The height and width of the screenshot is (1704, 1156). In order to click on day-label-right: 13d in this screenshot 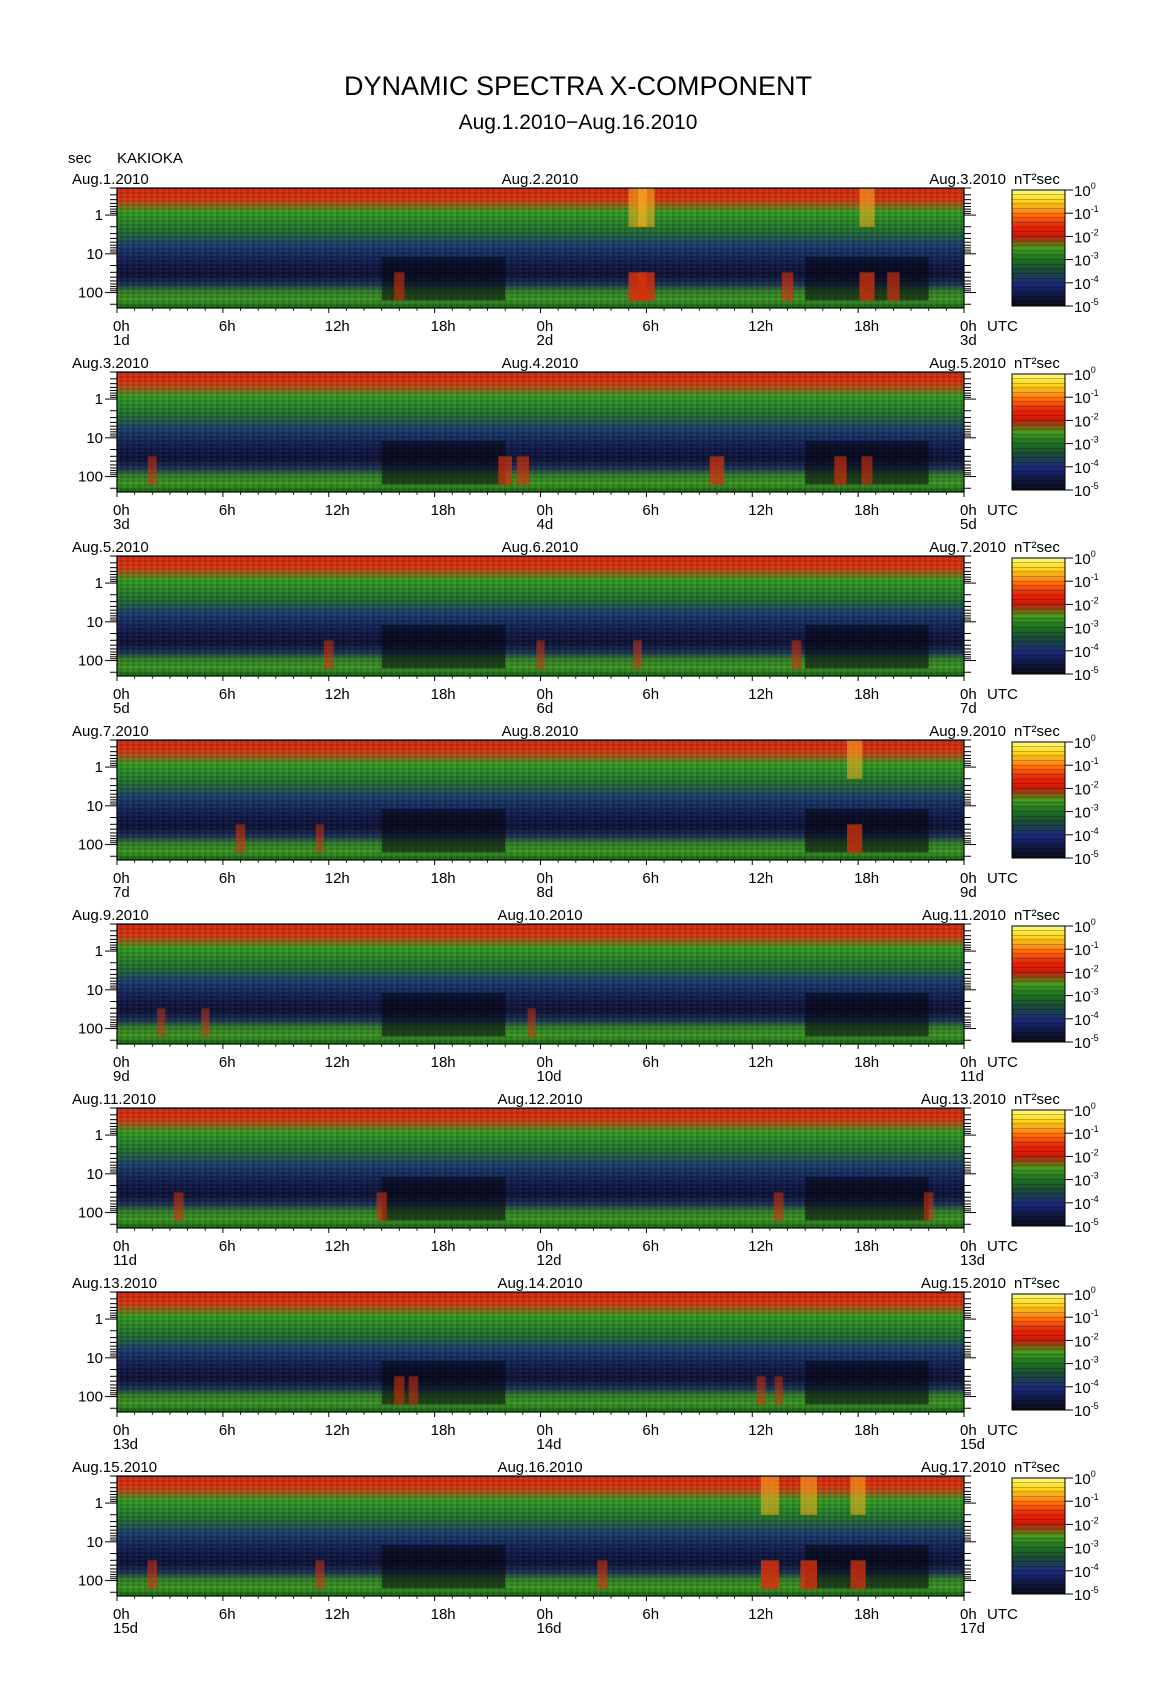, I will do `click(972, 1260)`.